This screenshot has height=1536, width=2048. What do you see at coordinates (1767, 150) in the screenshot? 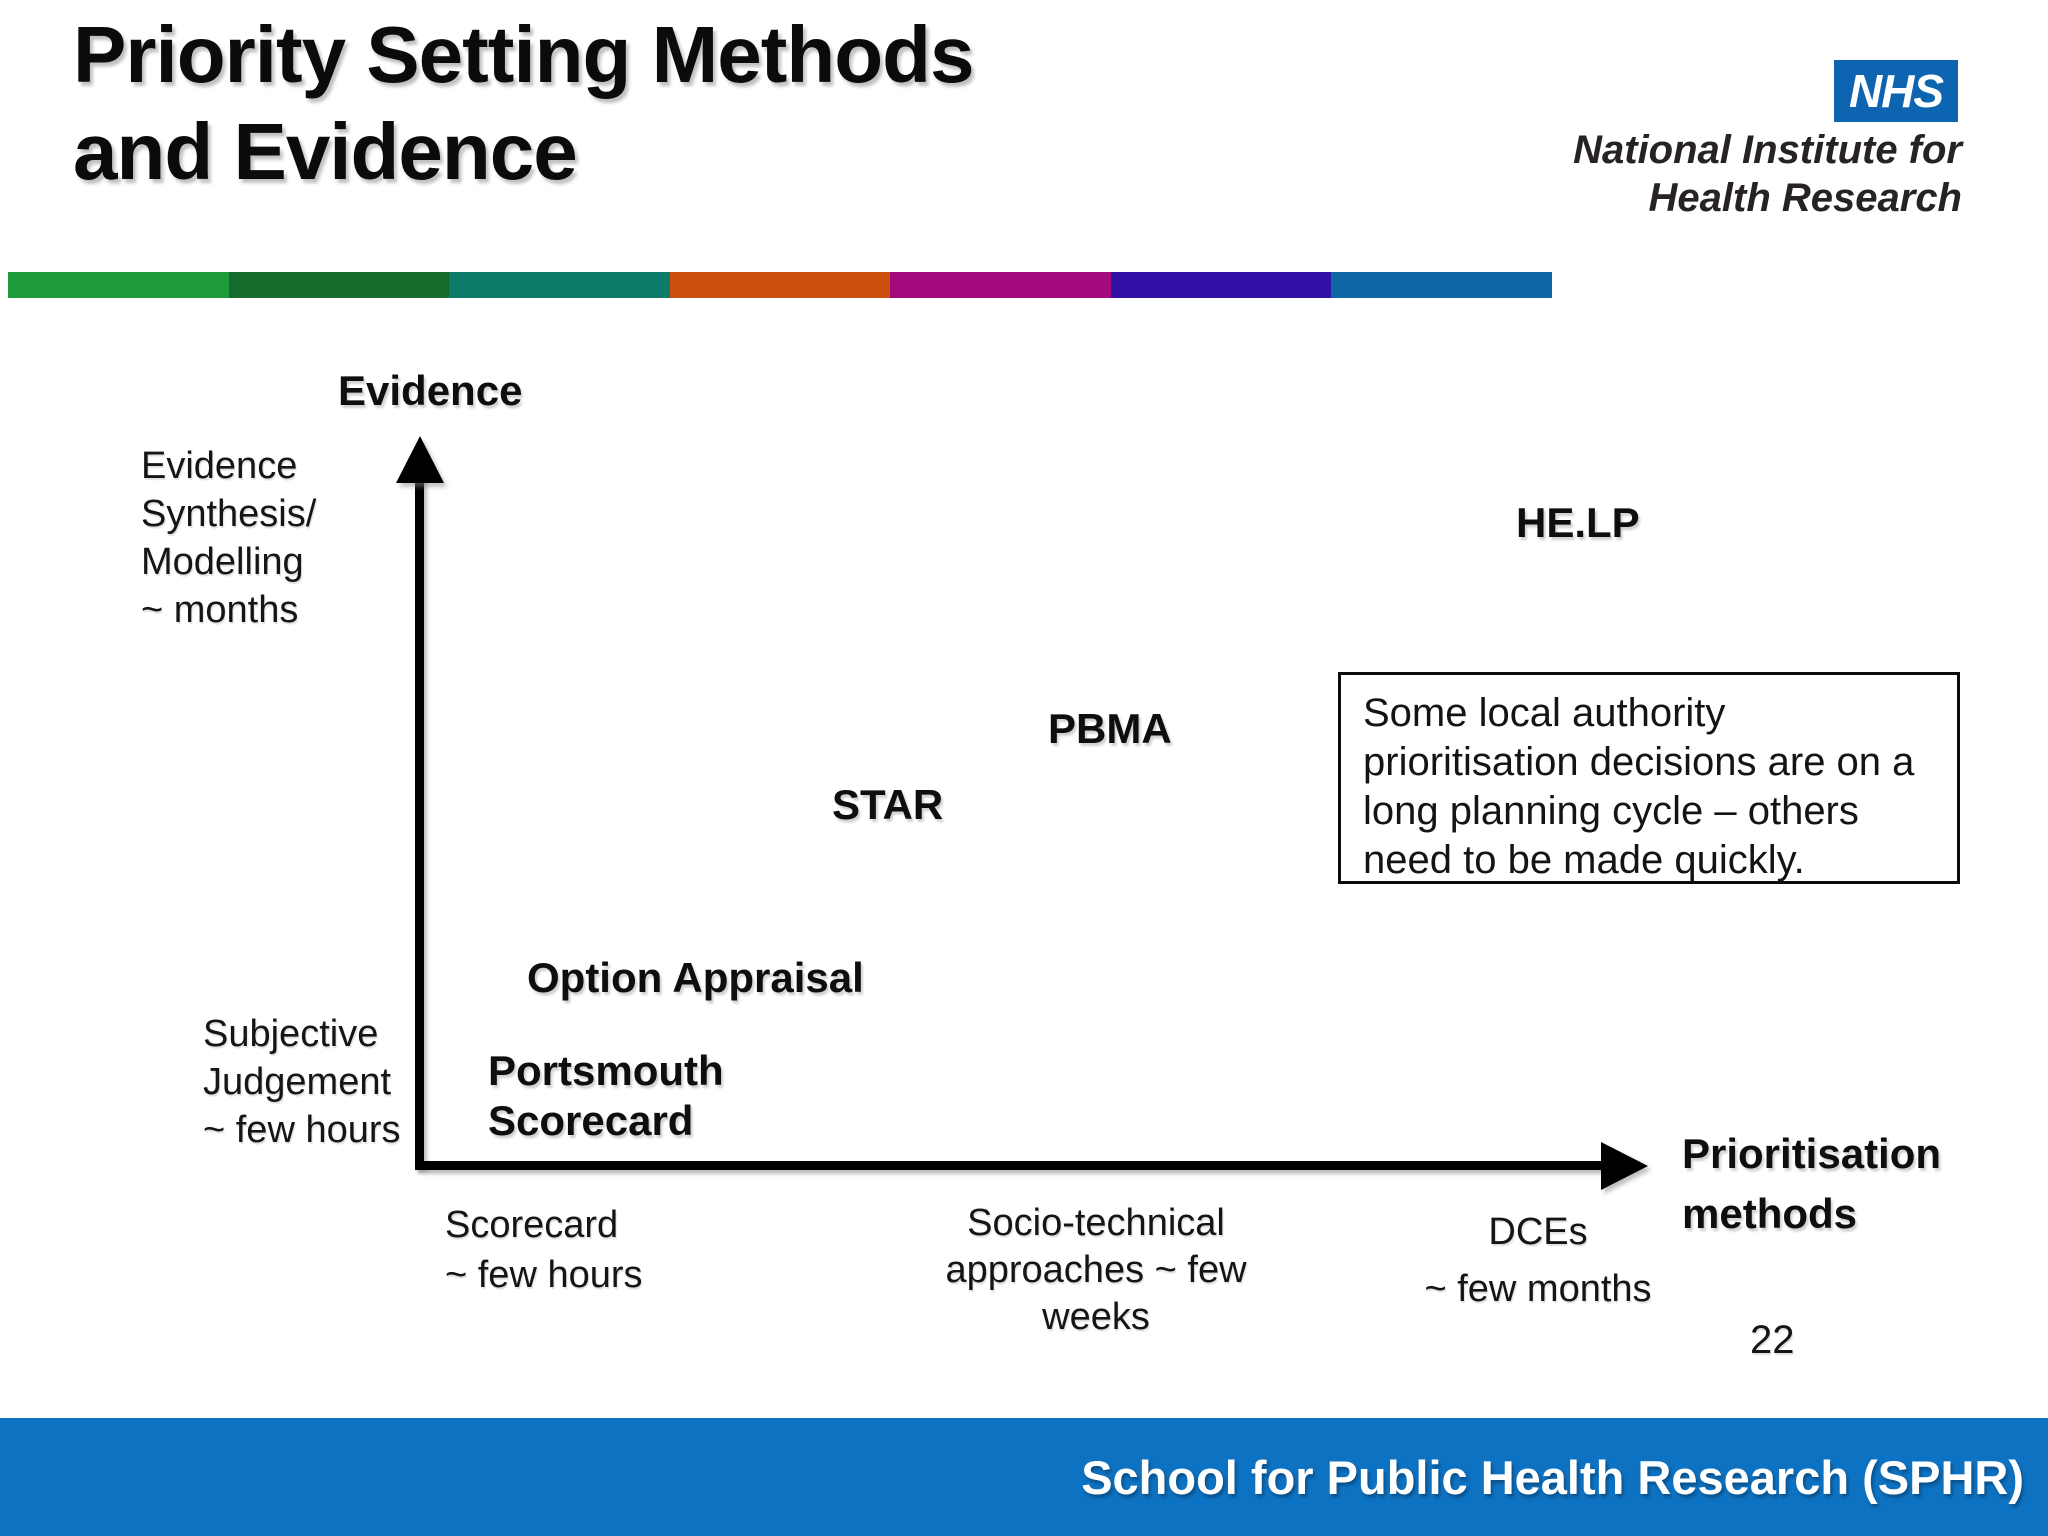
I see `nihr-org-line-1: National Institute for` at bounding box center [1767, 150].